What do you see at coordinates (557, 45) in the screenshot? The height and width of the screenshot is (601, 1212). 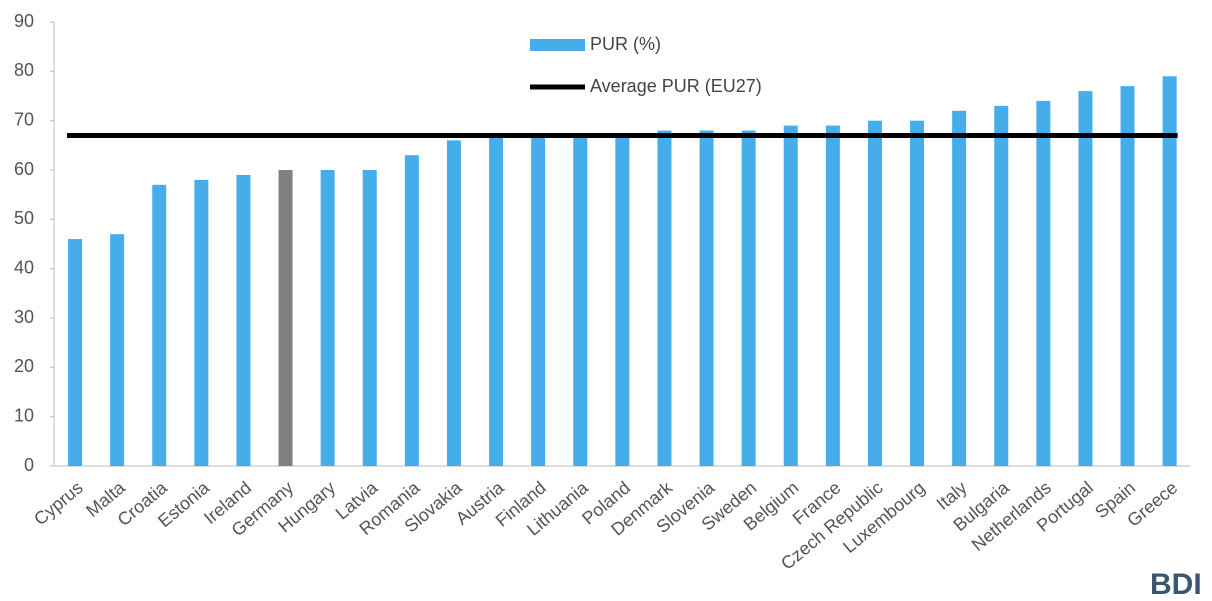 I see `legend-swatch` at bounding box center [557, 45].